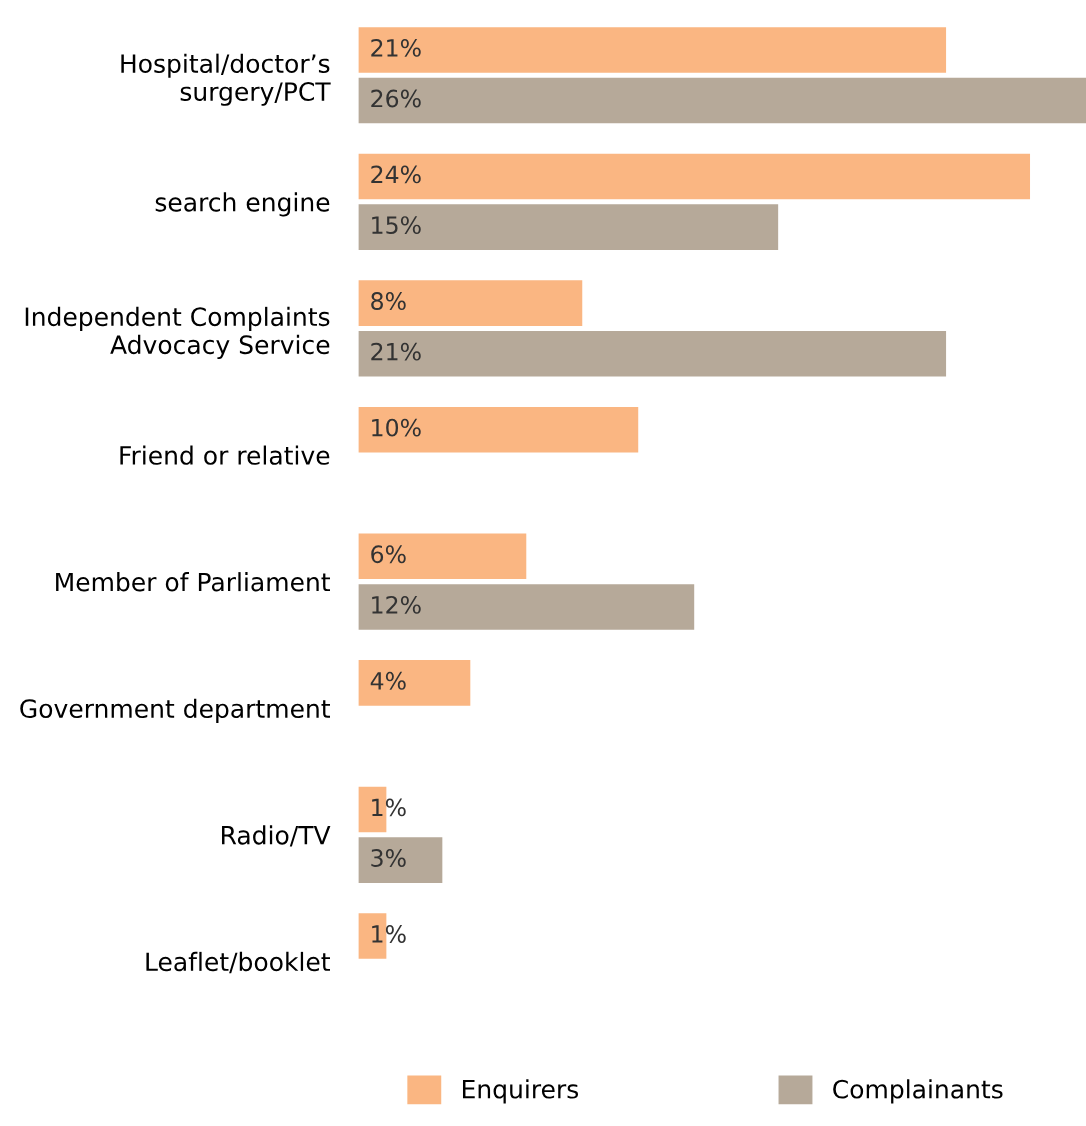 This screenshot has height=1126, width=1086. I want to click on data-label: 8%, so click(388, 301).